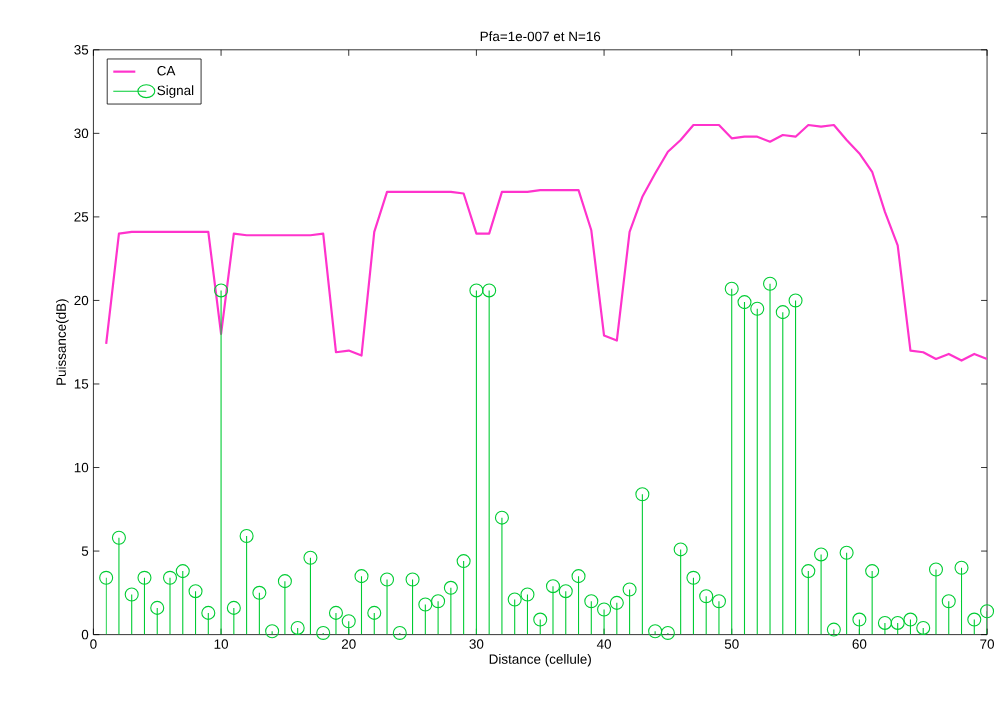 This screenshot has height=706, width=1001. Describe the element at coordinates (93, 644) in the screenshot. I see `x-tick-label: 0` at that location.